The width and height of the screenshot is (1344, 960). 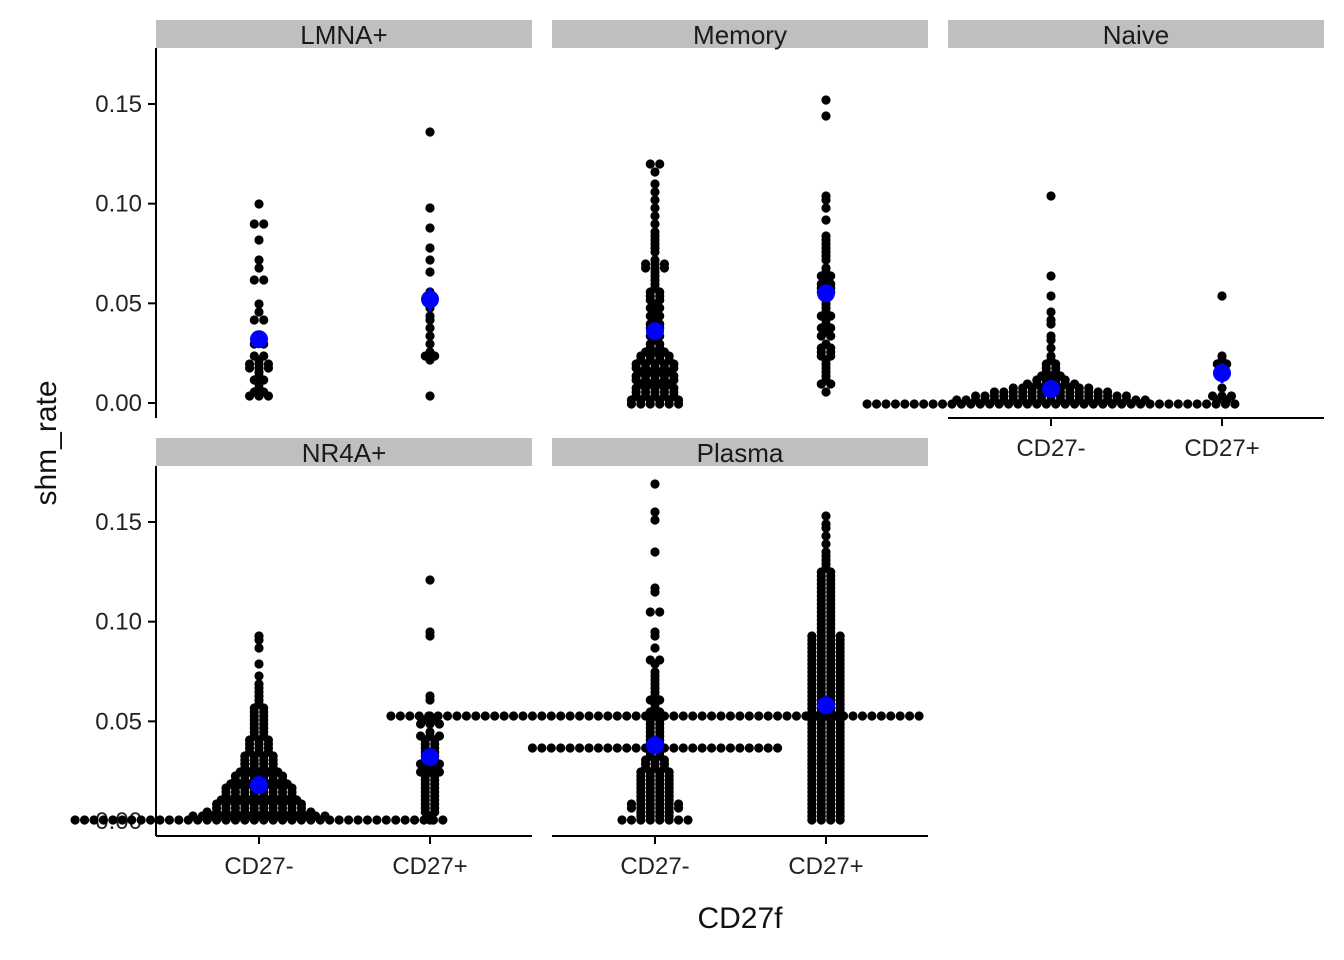 I want to click on facet-panel-memory: Memory, so click(x=740, y=214).